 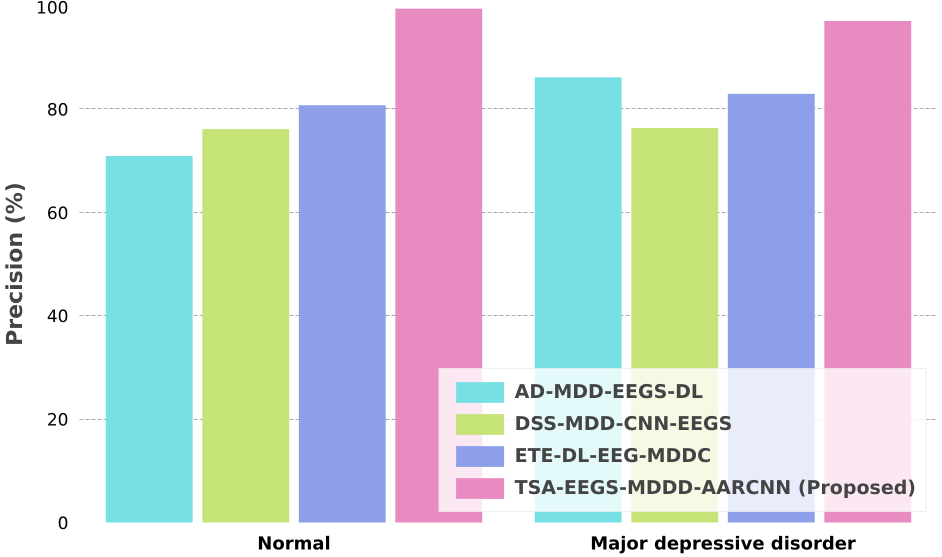 What do you see at coordinates (52, 9) in the screenshot?
I see `y-tick-label: 100` at bounding box center [52, 9].